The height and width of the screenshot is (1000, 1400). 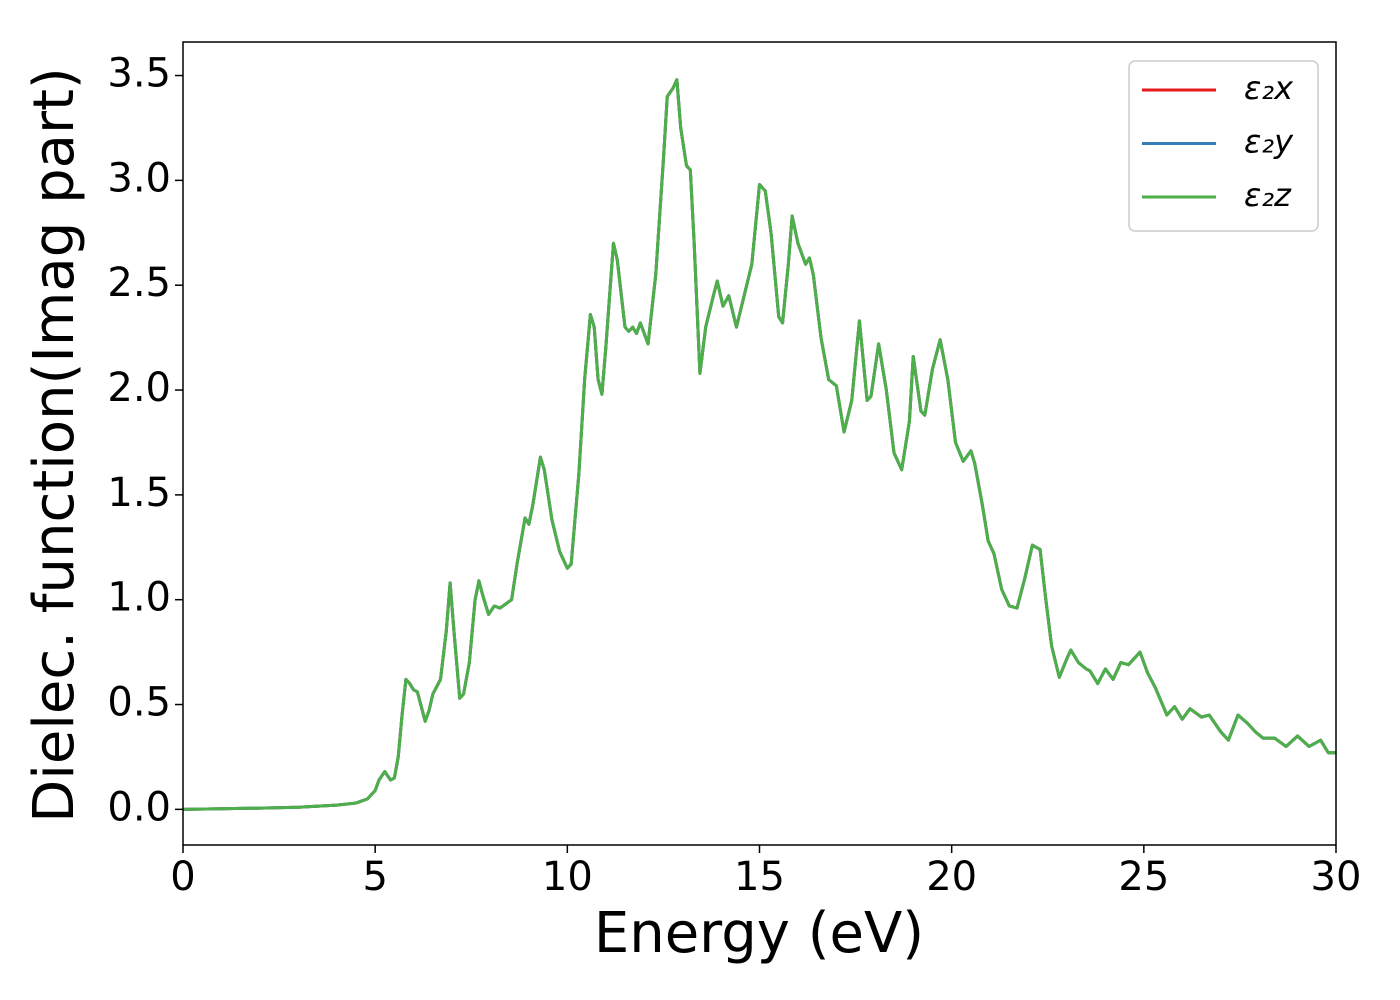 I want to click on x-tick-label: 0, so click(x=182, y=877).